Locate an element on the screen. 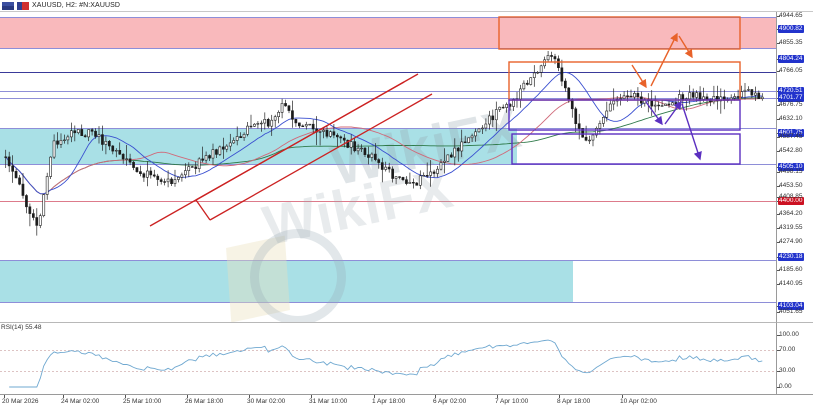  rsi-axis: 100.00 70.00 30.00 0.00 is located at coordinates (794, 358).